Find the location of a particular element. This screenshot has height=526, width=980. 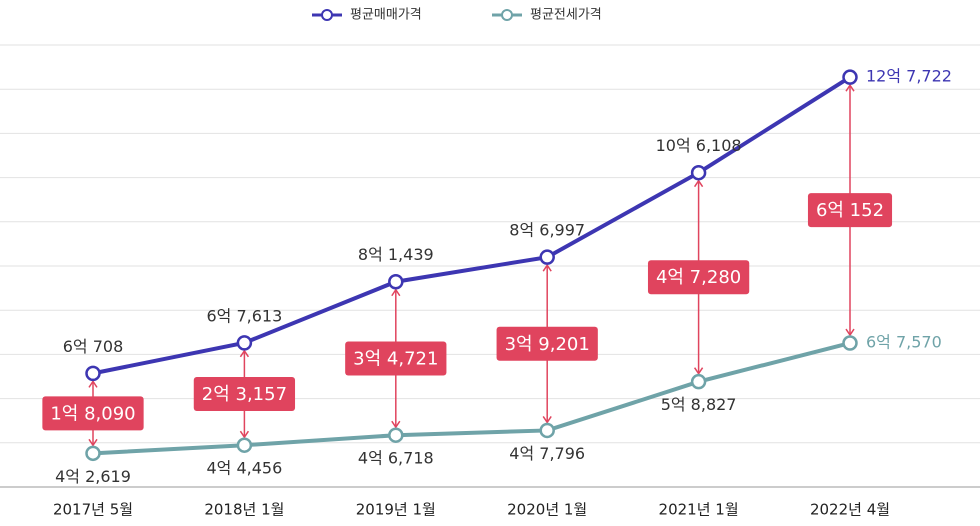

data-label: 4억 7,796 is located at coordinates (547, 453).